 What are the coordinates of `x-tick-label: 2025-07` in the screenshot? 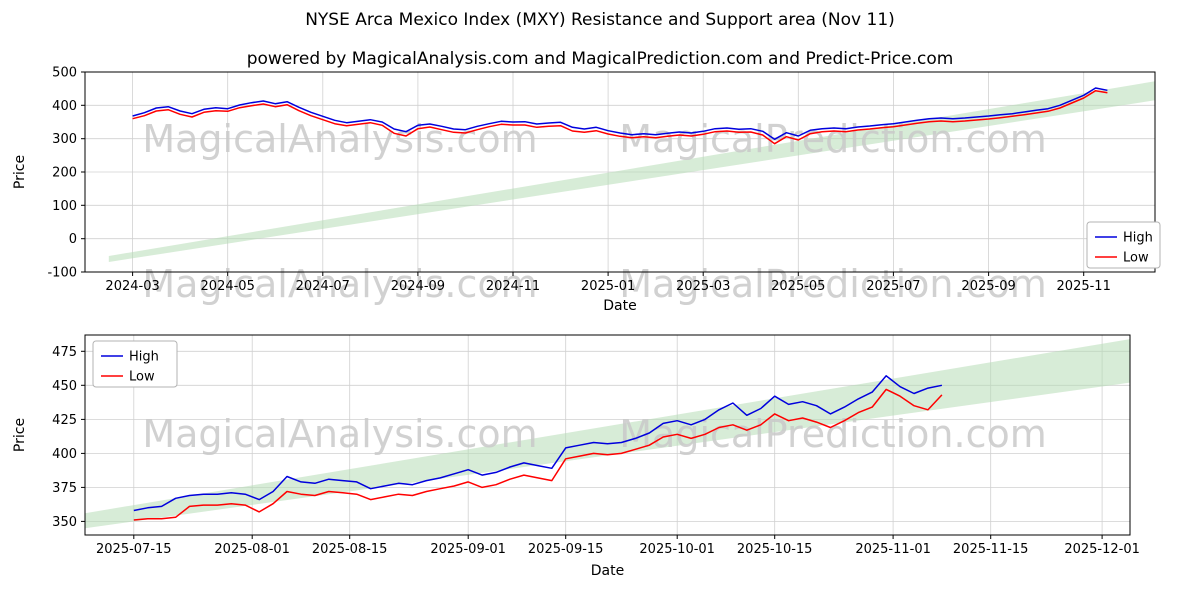 It's located at (893, 286).